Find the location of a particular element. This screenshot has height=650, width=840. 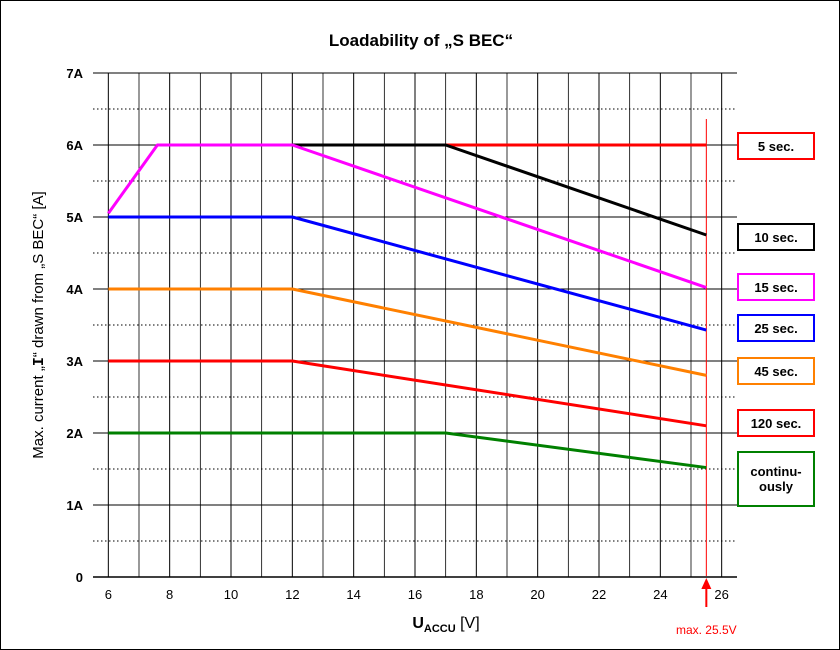

x-tick-label: 16 is located at coordinates (415, 594).